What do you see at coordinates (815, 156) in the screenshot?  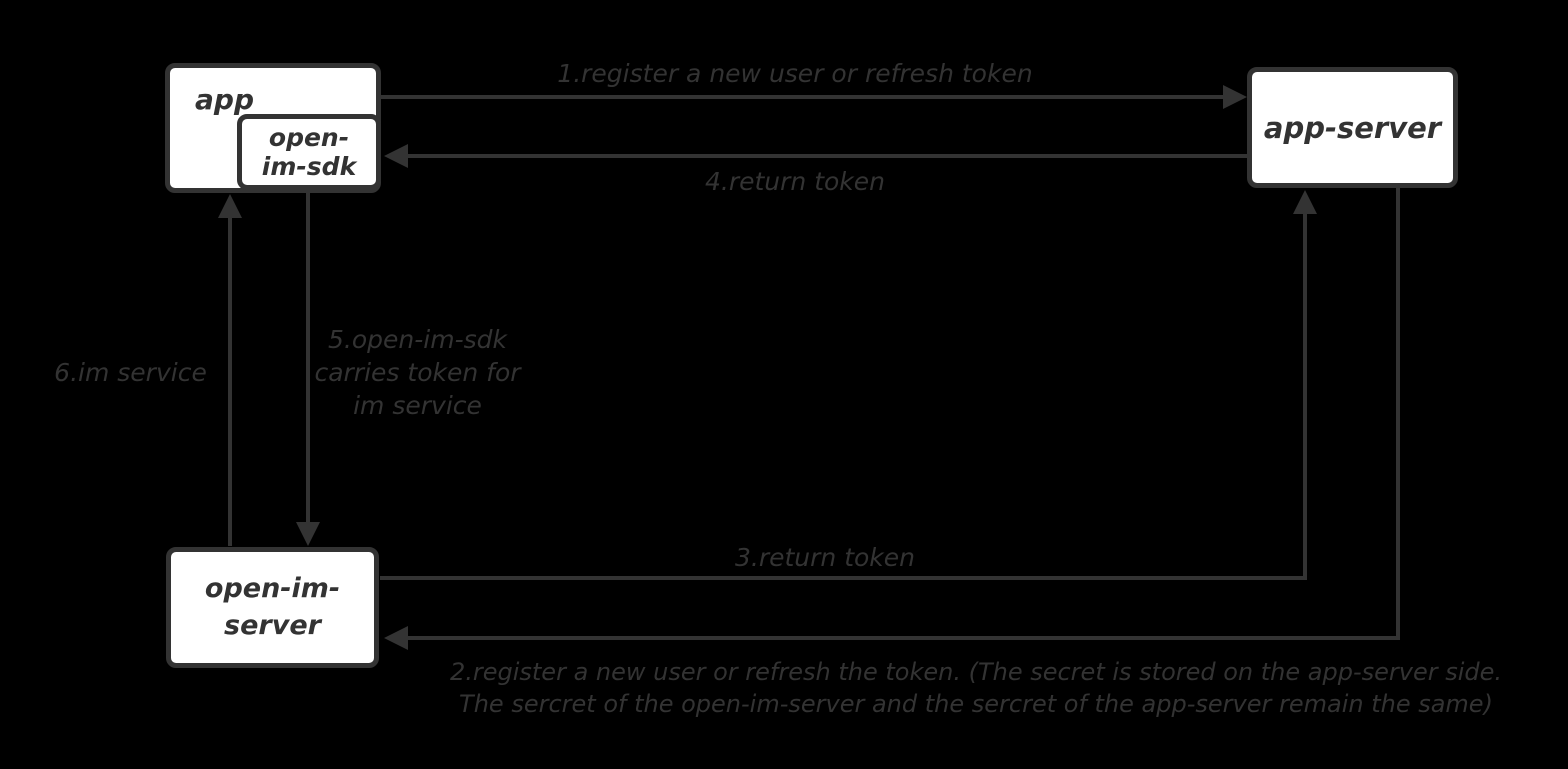 I see `edge-4-connector` at bounding box center [815, 156].